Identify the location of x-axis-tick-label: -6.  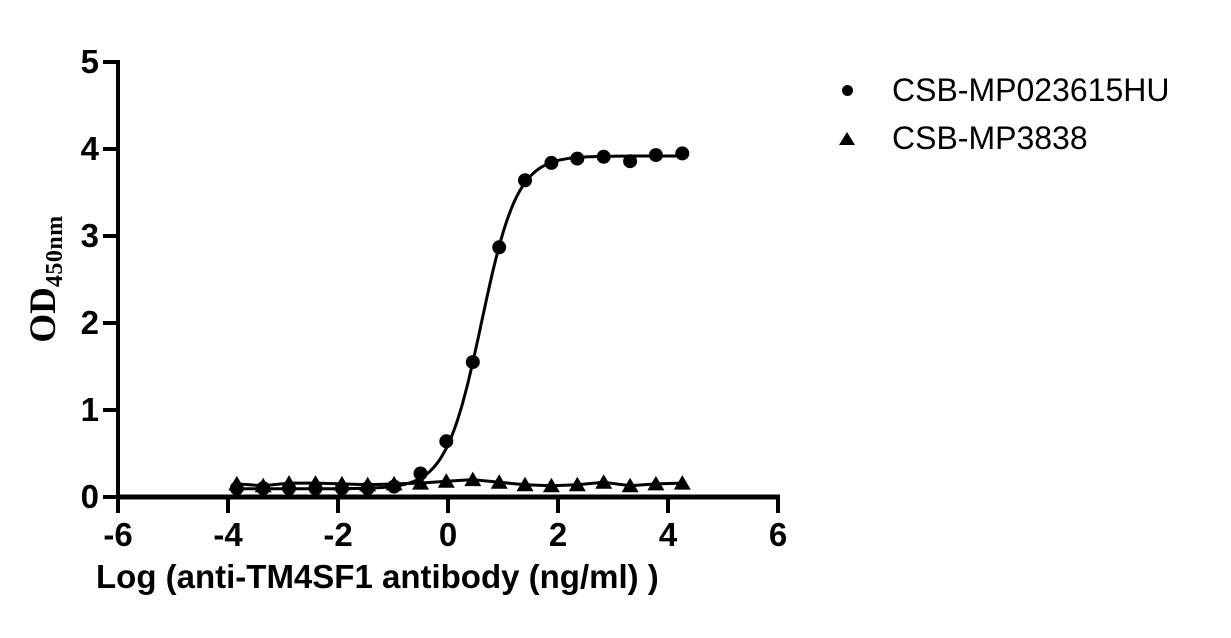
(117, 534).